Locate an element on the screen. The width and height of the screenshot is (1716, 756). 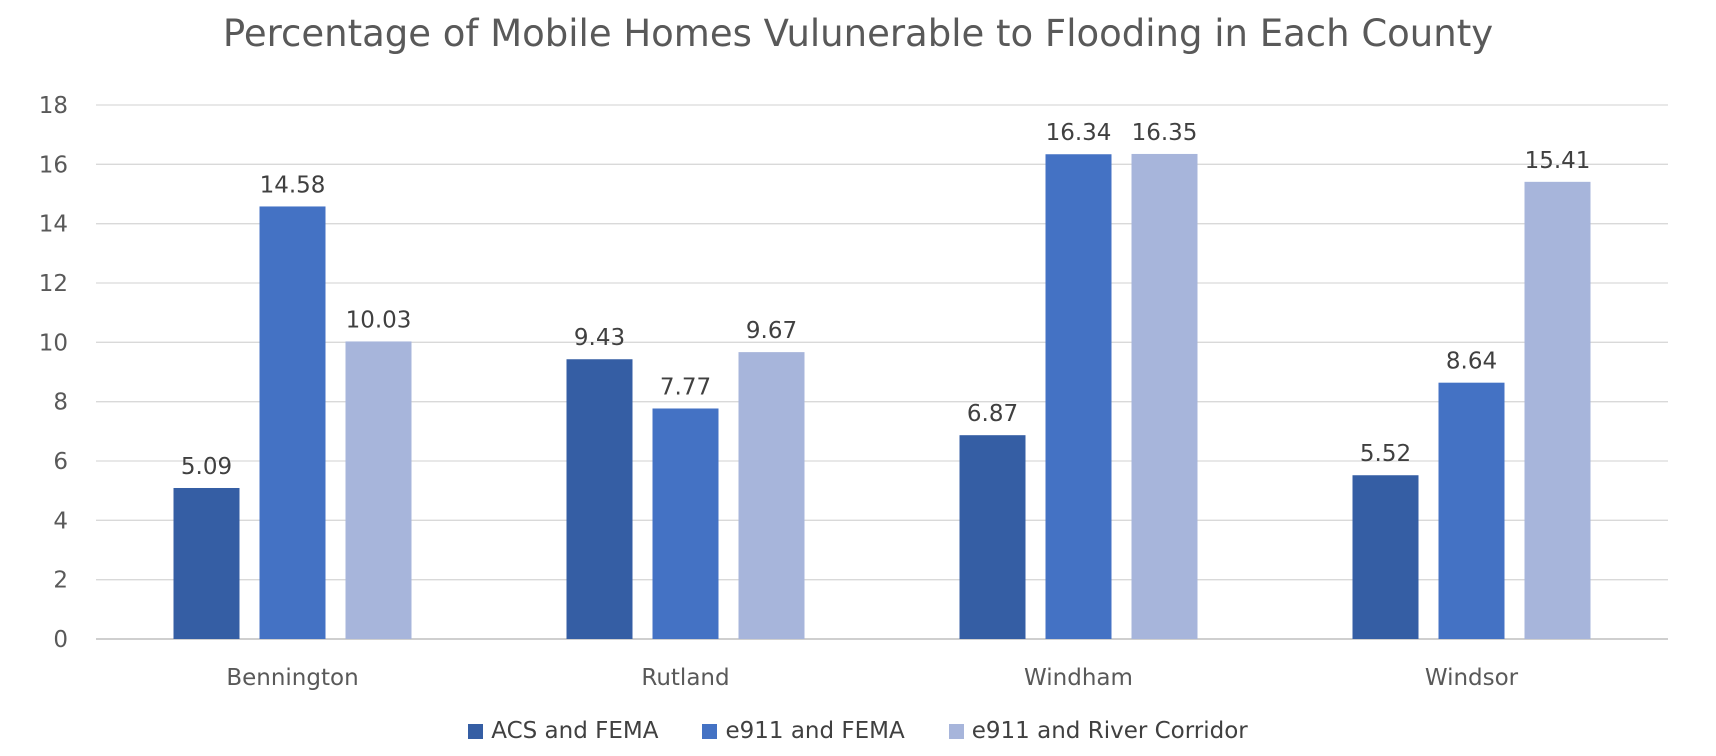
data-label: 5.52 is located at coordinates (1385, 454).